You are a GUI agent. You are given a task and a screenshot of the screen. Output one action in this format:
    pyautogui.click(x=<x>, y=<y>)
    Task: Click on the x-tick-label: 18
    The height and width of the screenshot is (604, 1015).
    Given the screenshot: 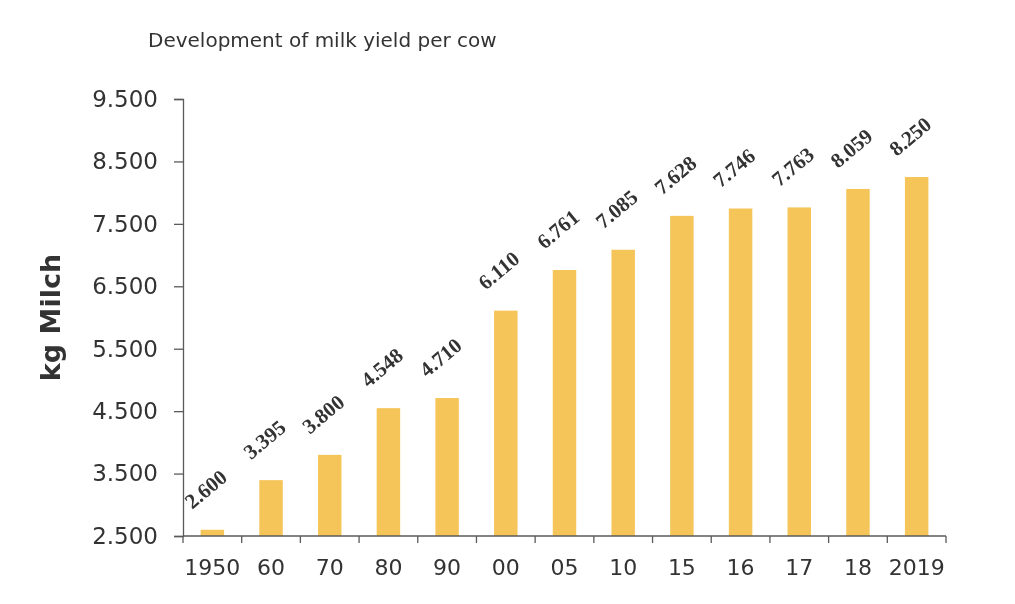 What is the action you would take?
    pyautogui.click(x=857, y=567)
    